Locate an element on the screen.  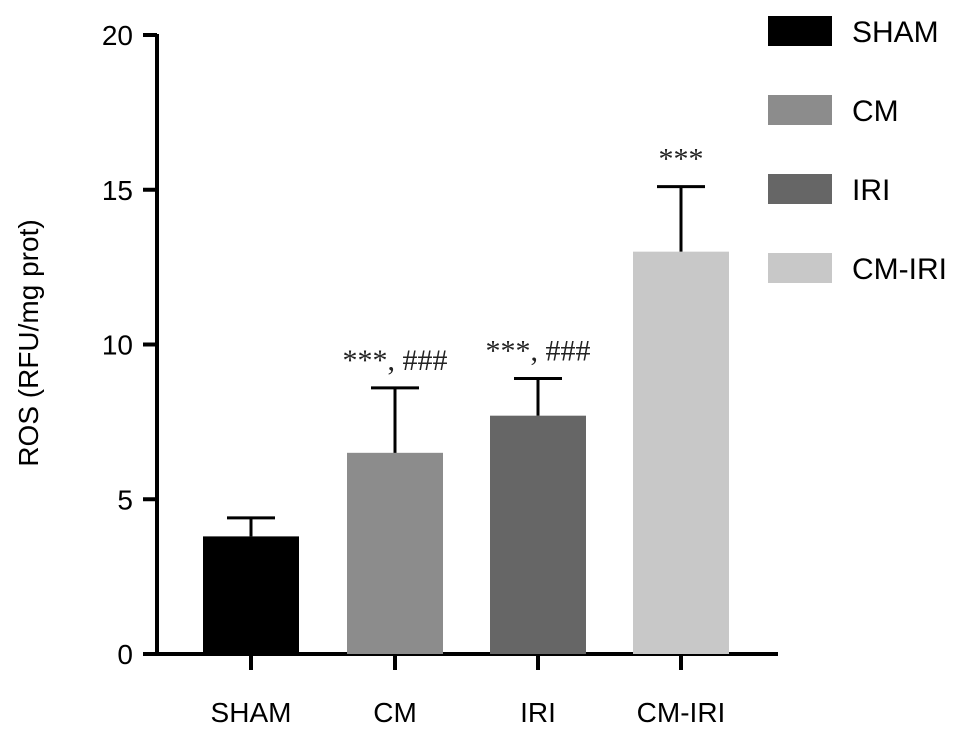
legend-swatch-sham is located at coordinates (800, 31).